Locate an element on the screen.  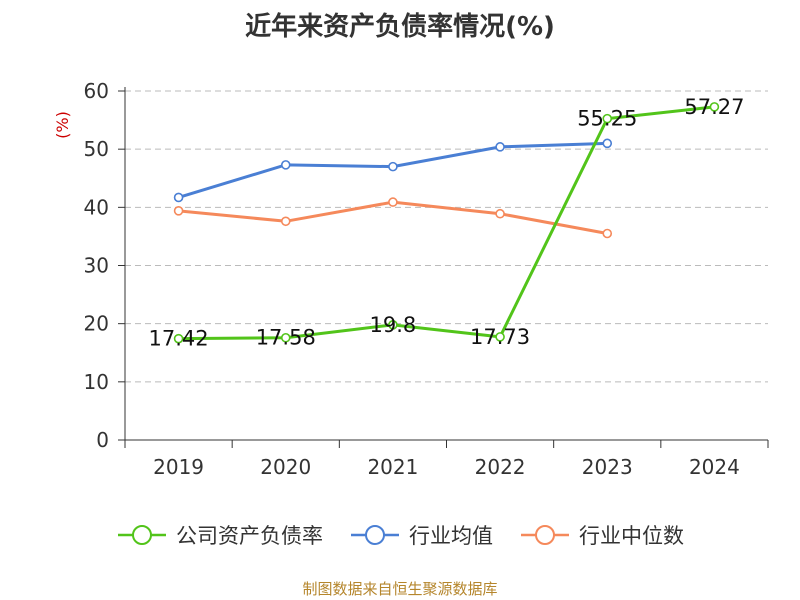
data-label: 57.27 is located at coordinates (714, 107).